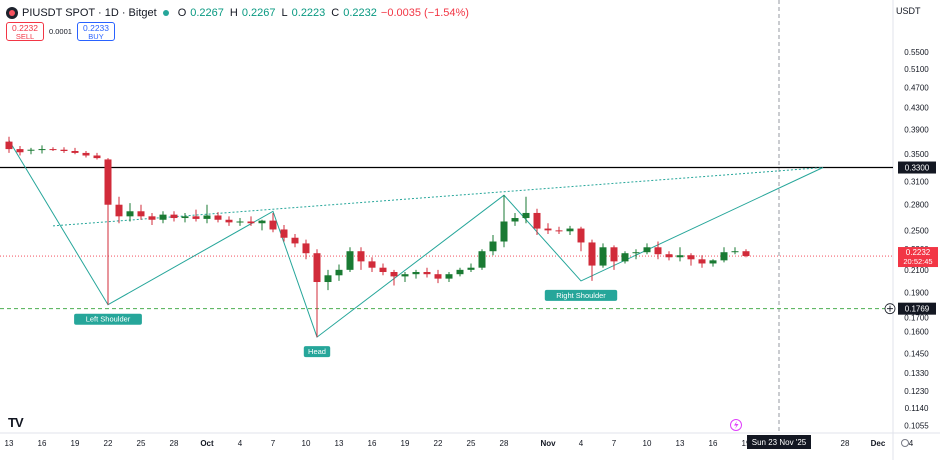 This screenshot has width=940, height=465. I want to click on symbol-title: PIUSDT SPOT · 1D · Bitget, so click(89, 13).